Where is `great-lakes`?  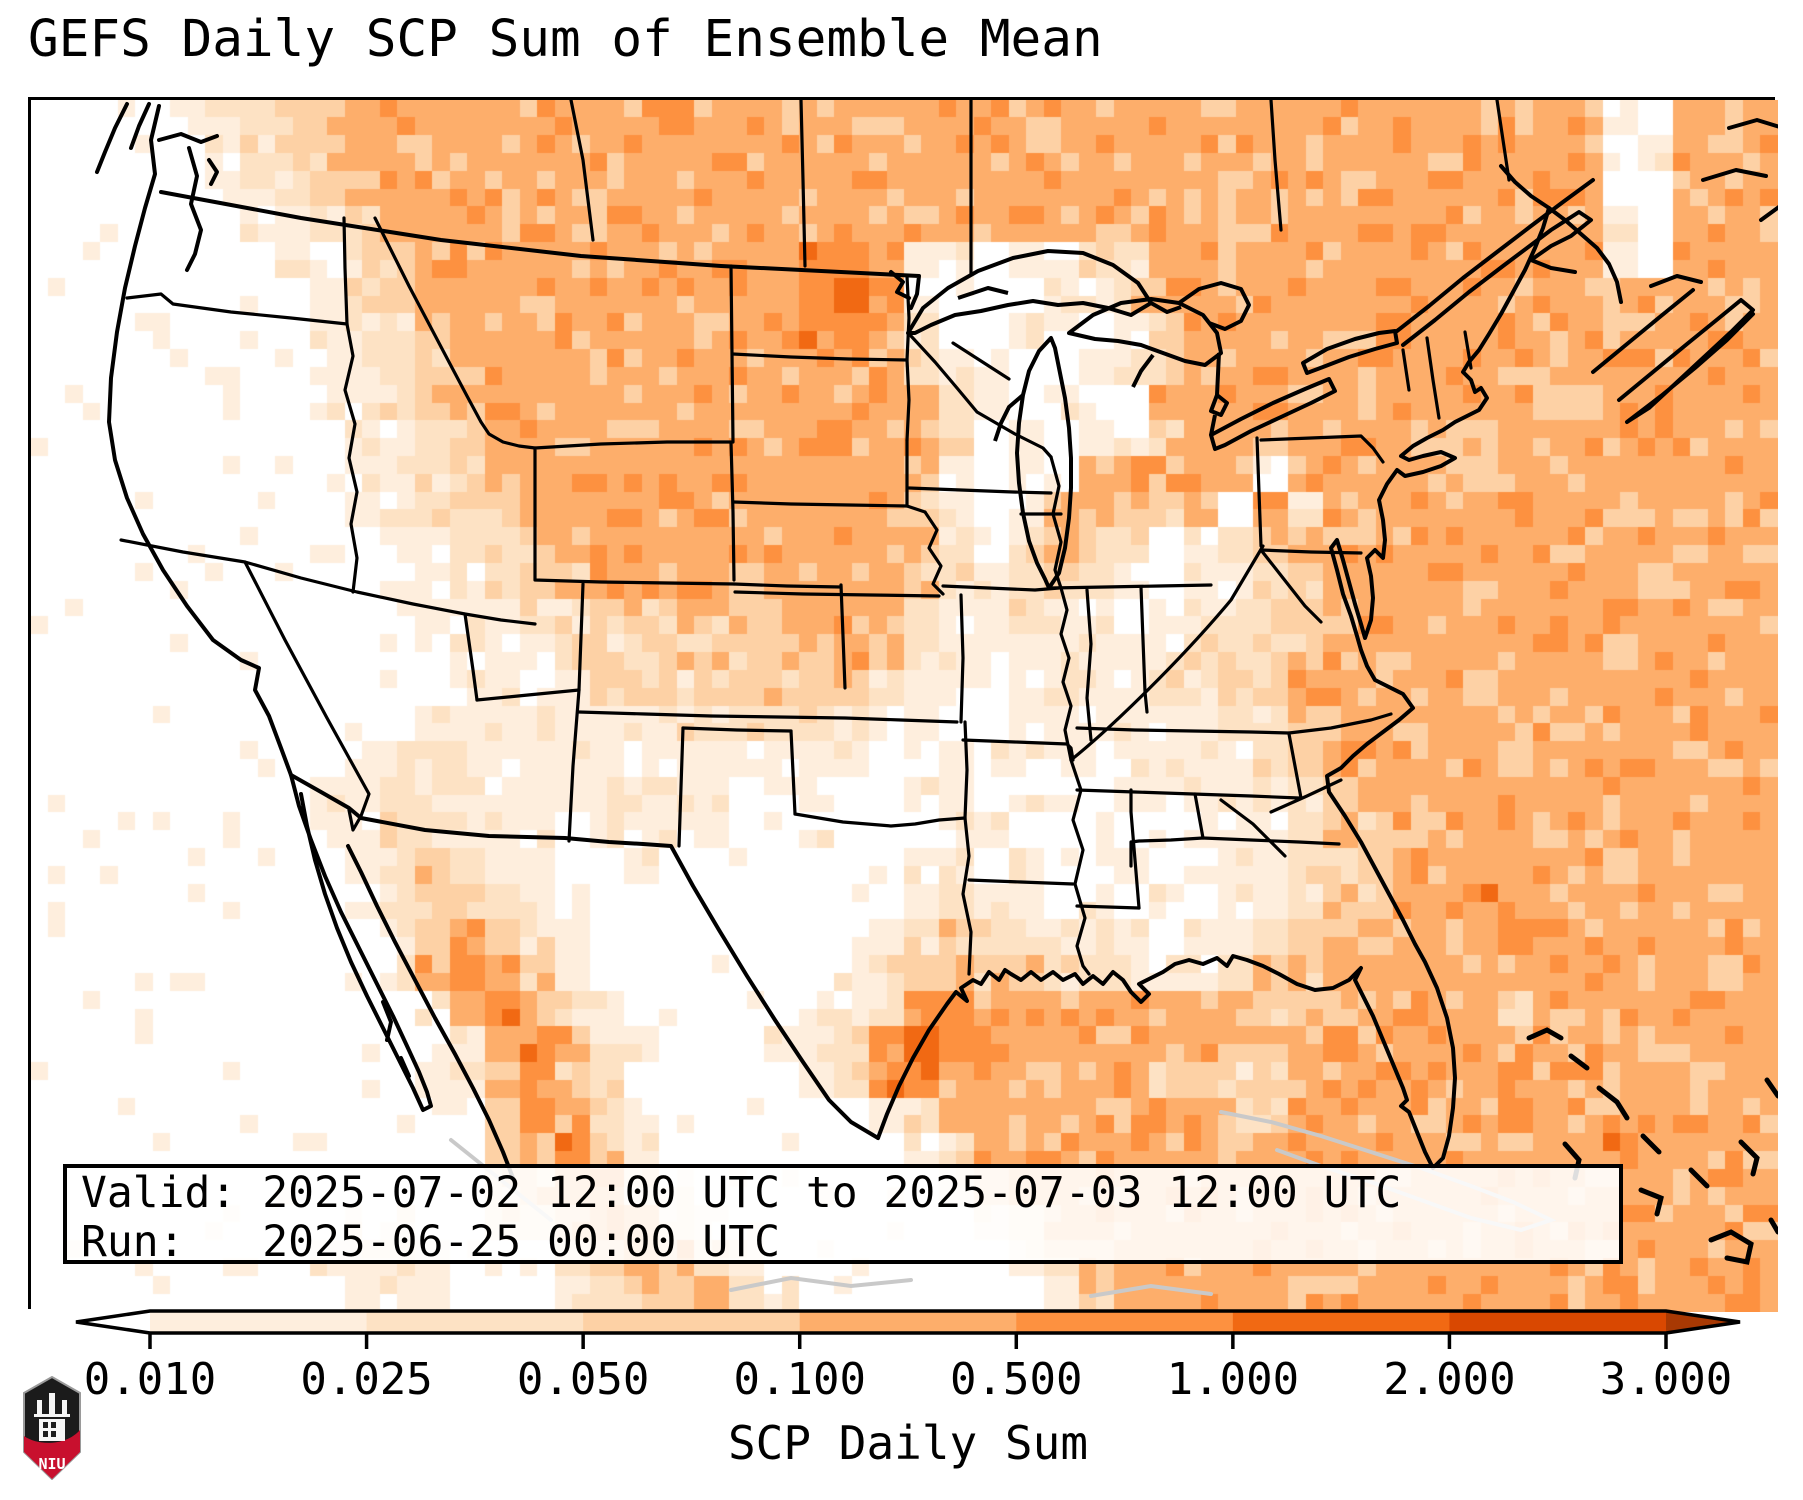
great-lakes is located at coordinates (1152, 419).